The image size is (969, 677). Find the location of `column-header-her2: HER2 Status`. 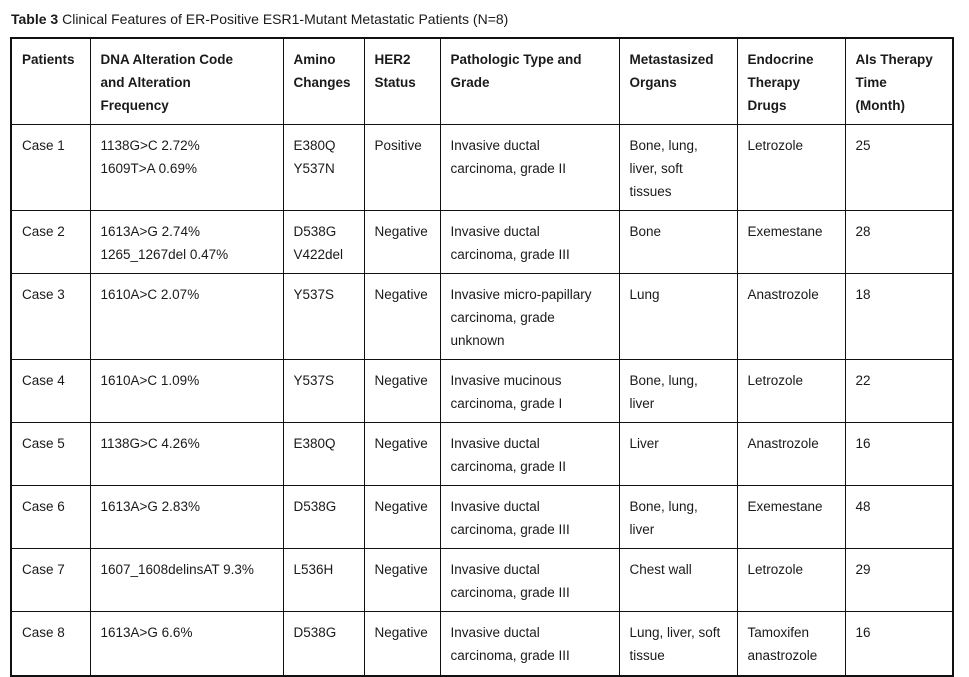

column-header-her2: HER2 Status is located at coordinates (402, 81).